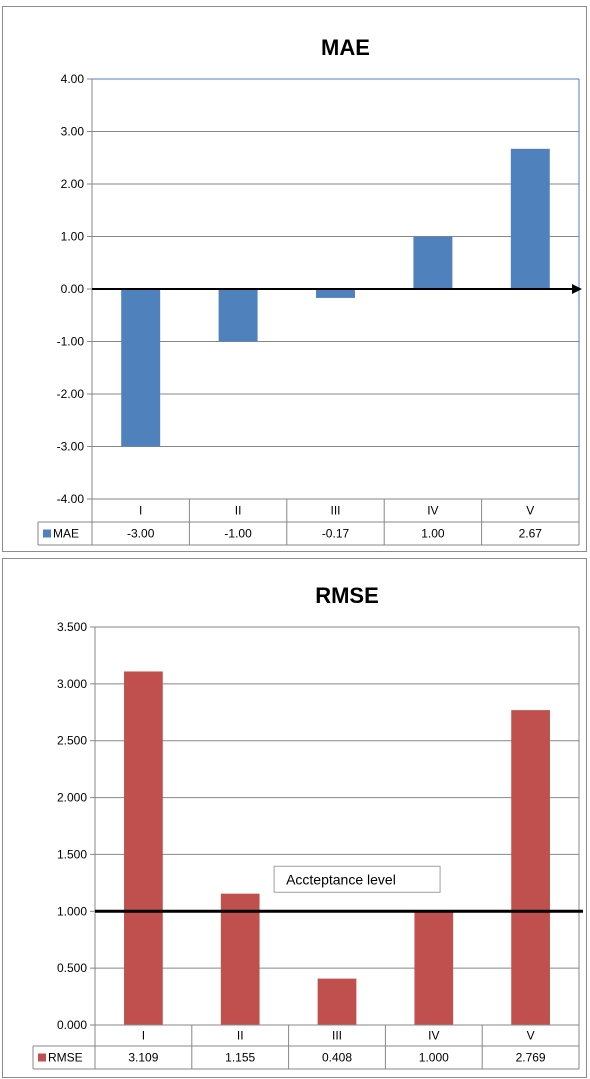 This screenshot has width=590, height=1079. What do you see at coordinates (240, 1058) in the screenshot?
I see `rmse-value-label-2: 1.155` at bounding box center [240, 1058].